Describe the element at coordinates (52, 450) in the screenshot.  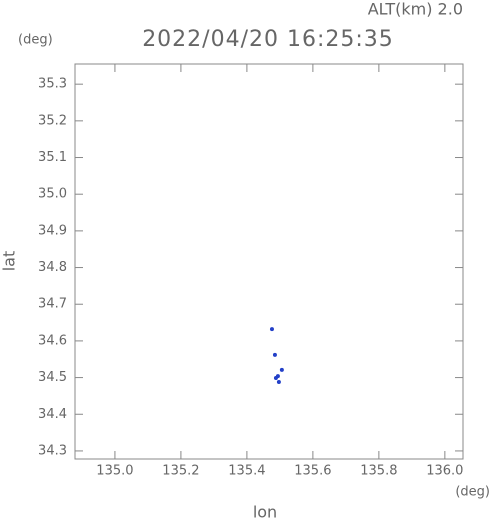
I see `y-tick-label: 34.3` at that location.